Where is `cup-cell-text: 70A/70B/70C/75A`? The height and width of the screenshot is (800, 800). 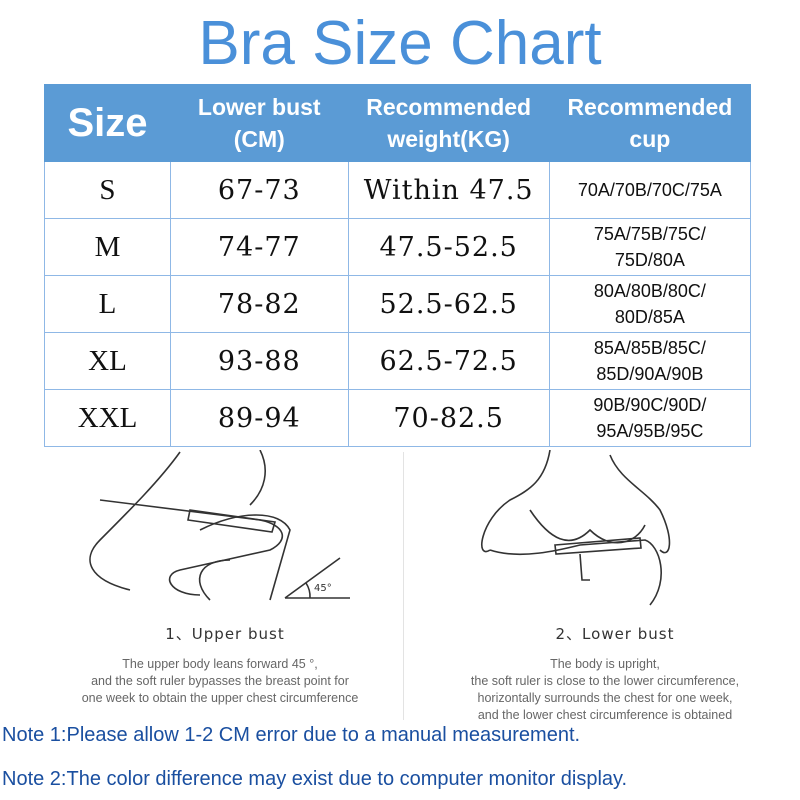
cup-cell-text: 70A/70B/70C/75A is located at coordinates (649, 190).